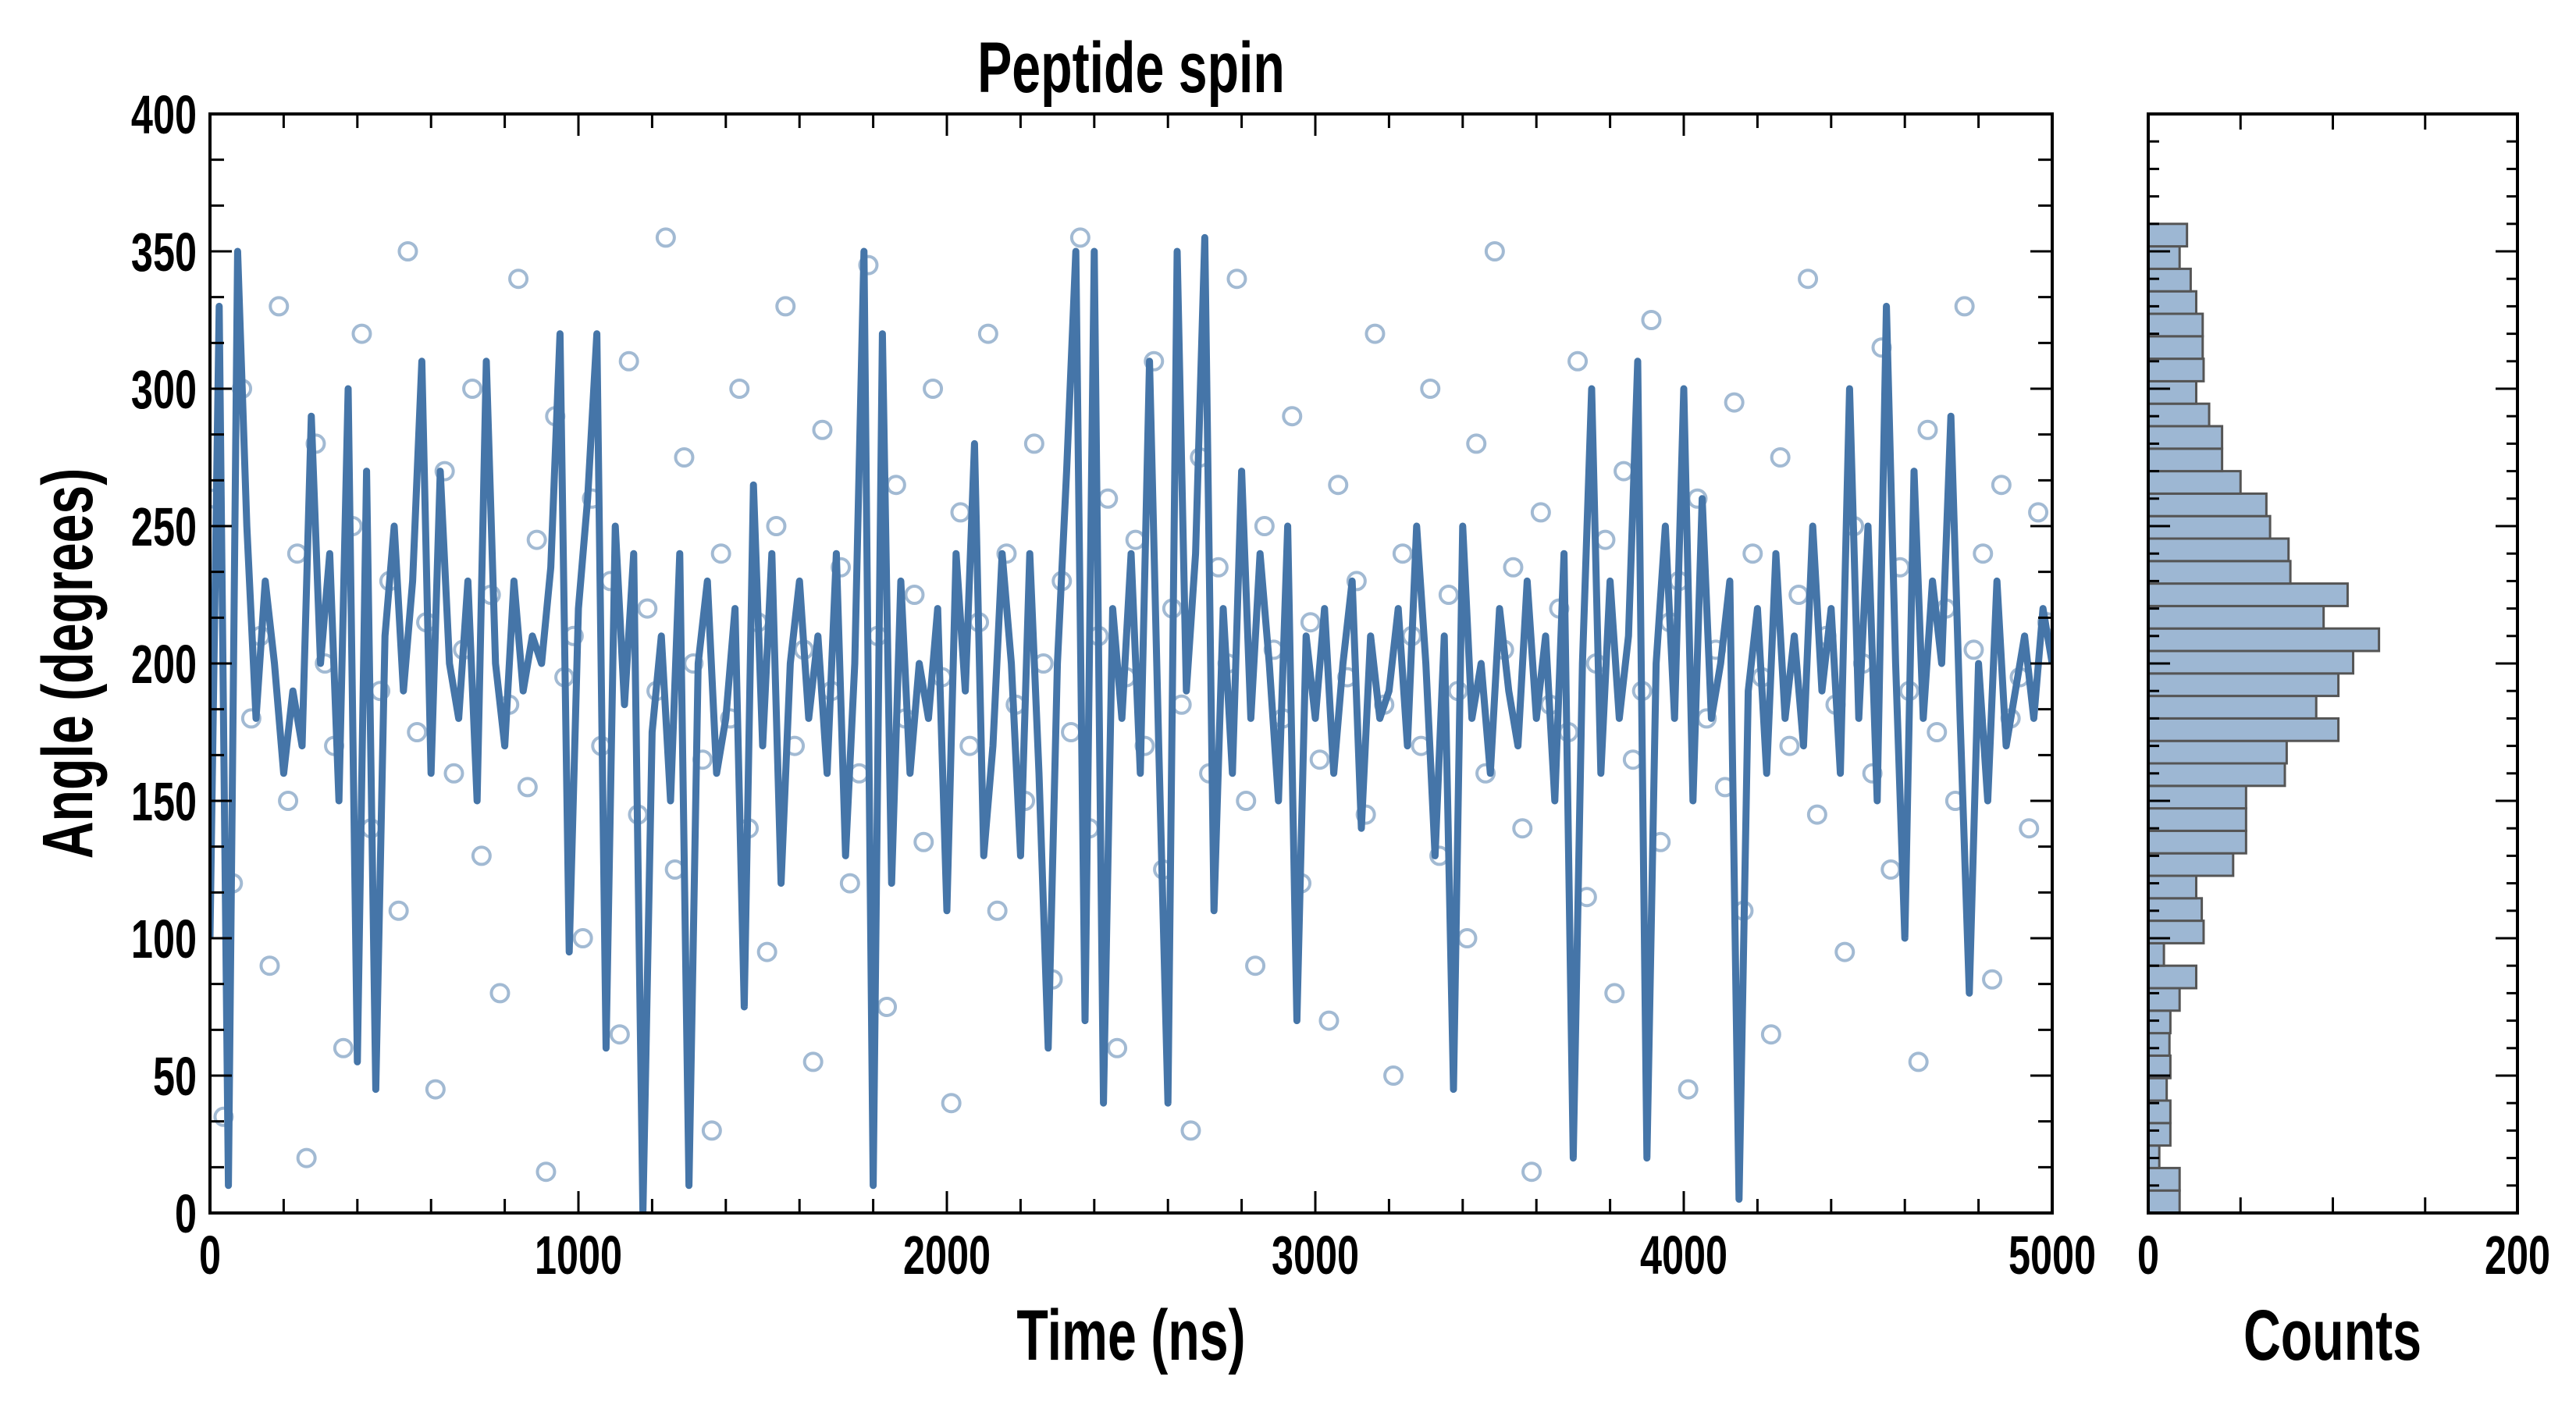  What do you see at coordinates (1315, 1255) in the screenshot?
I see `x-tick-label: 3000` at bounding box center [1315, 1255].